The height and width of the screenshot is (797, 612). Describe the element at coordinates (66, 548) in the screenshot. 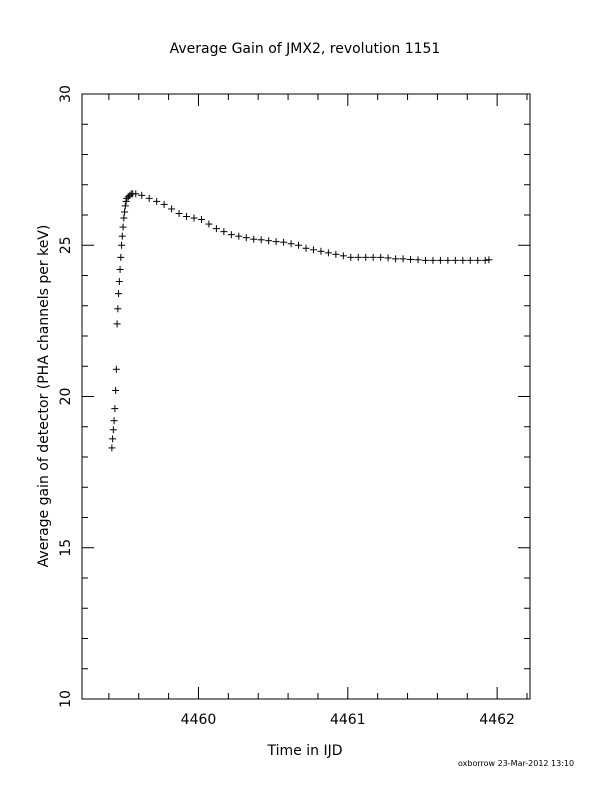

I see `y-tick-label: 15` at that location.